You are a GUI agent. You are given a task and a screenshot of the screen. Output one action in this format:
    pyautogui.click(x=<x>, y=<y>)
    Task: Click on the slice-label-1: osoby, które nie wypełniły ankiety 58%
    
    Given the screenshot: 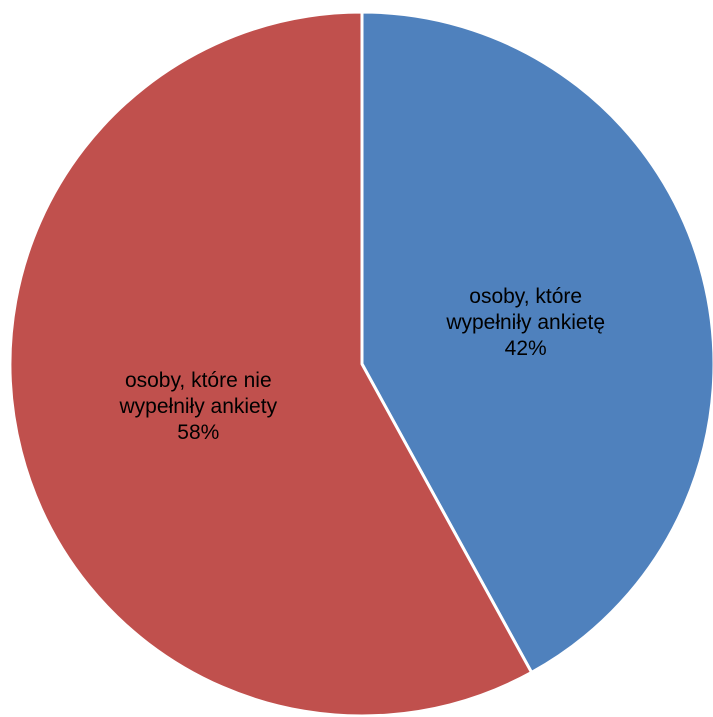 What is the action you would take?
    pyautogui.click(x=198, y=406)
    